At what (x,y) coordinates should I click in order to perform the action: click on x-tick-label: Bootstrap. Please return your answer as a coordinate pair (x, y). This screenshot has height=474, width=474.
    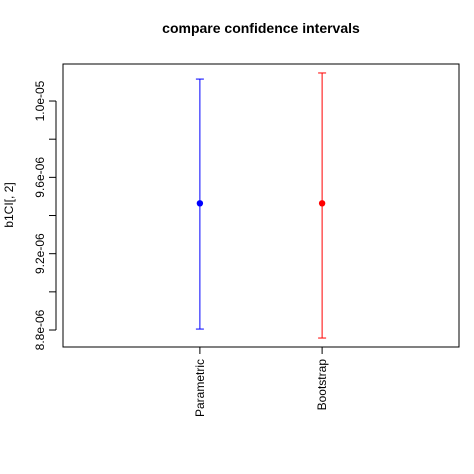
    Looking at the image, I should click on (322, 385).